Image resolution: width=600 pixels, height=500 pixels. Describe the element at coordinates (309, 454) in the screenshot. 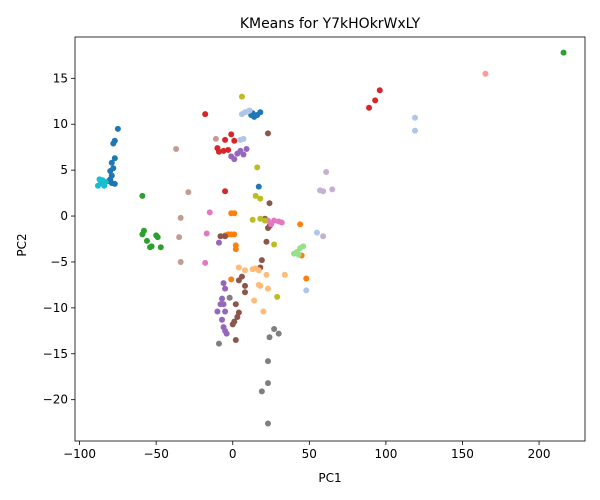

I see `x-tick-label: 50` at that location.